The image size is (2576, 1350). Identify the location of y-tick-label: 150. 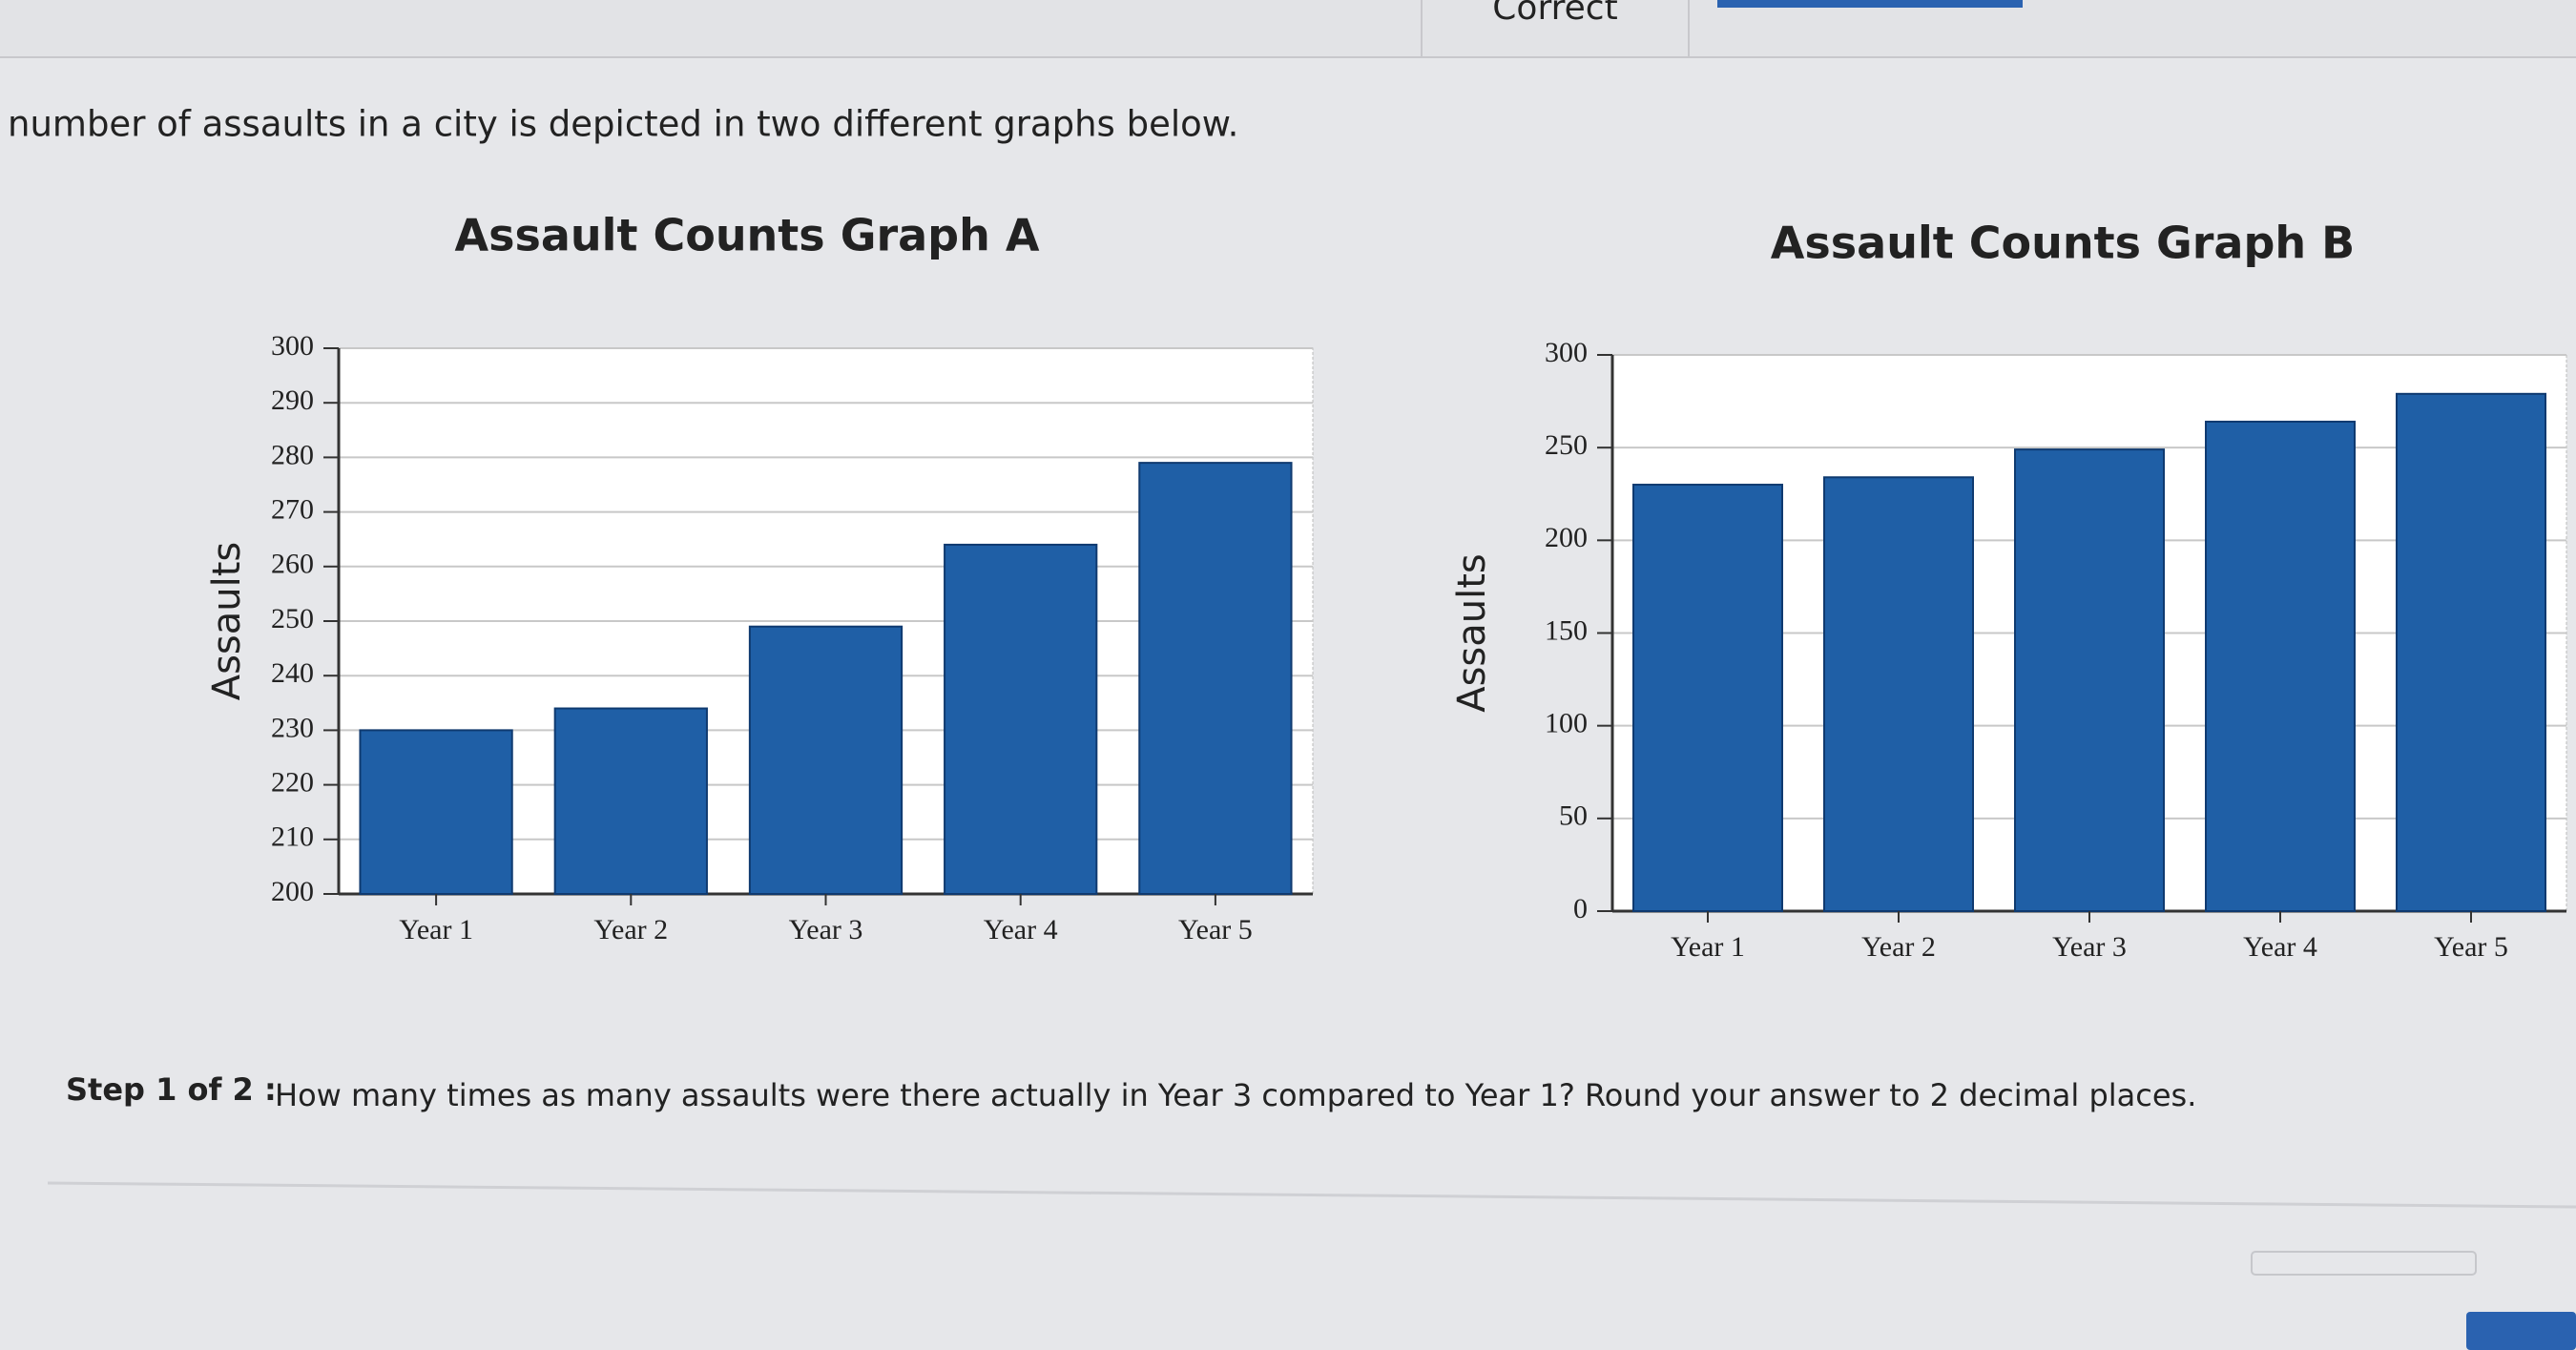
(1566, 630).